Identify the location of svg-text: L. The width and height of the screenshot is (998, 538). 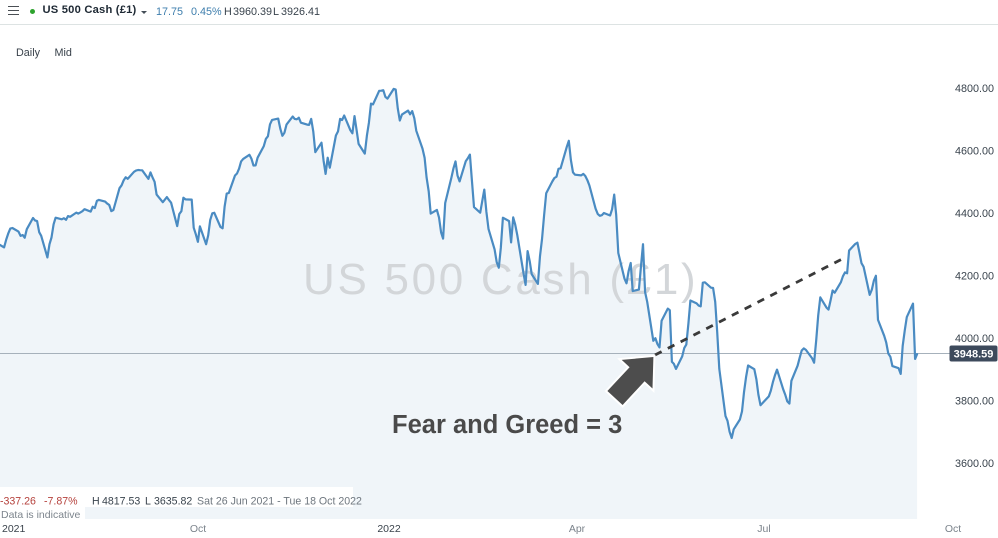
(148, 502).